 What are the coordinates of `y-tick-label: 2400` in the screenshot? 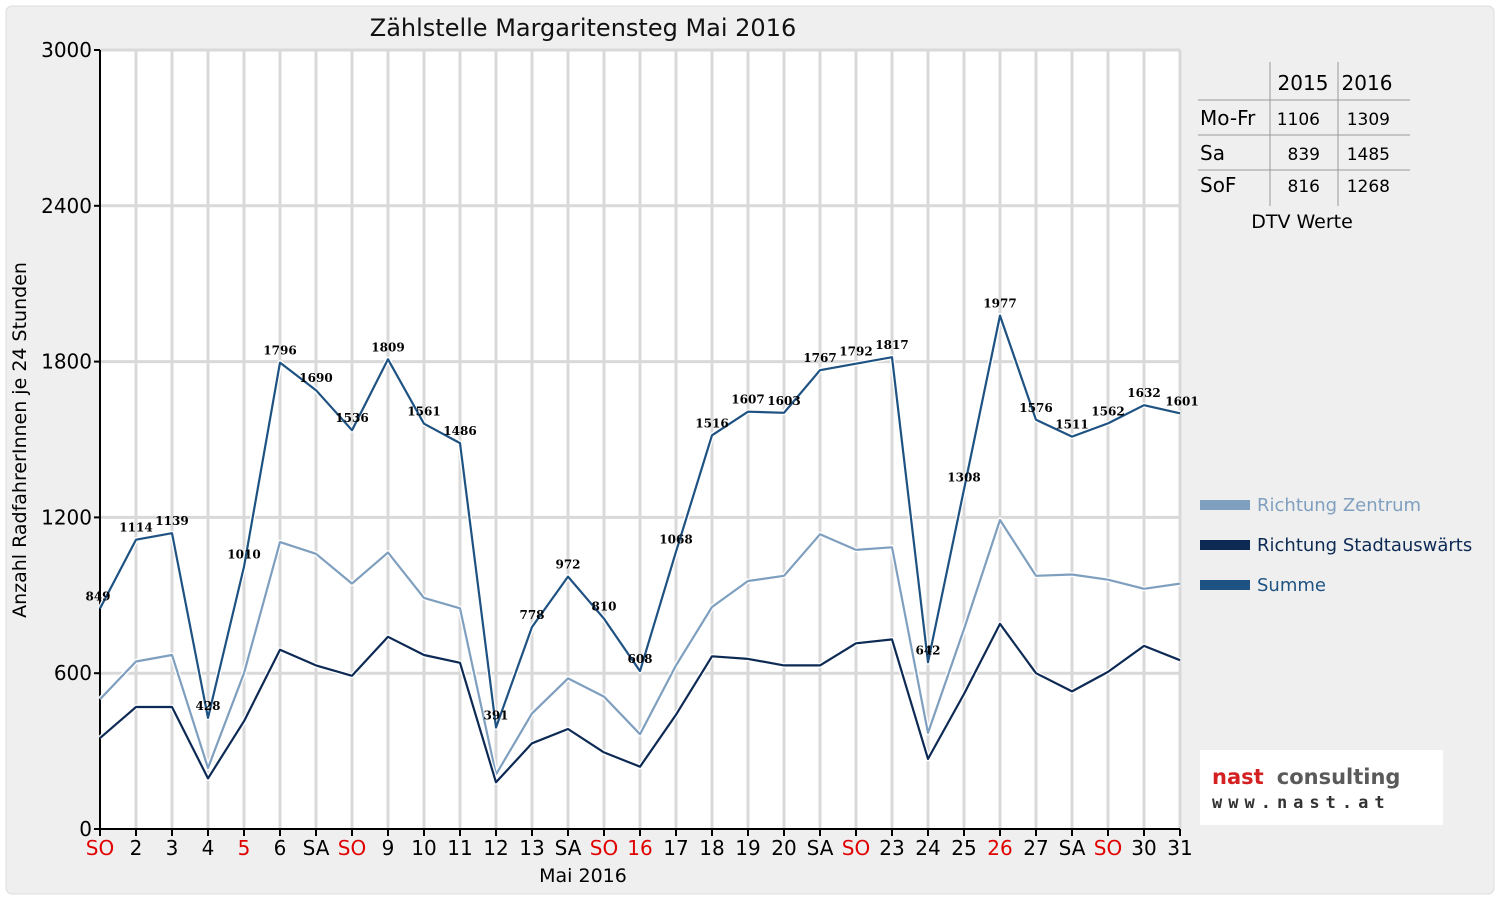 It's located at (66, 206).